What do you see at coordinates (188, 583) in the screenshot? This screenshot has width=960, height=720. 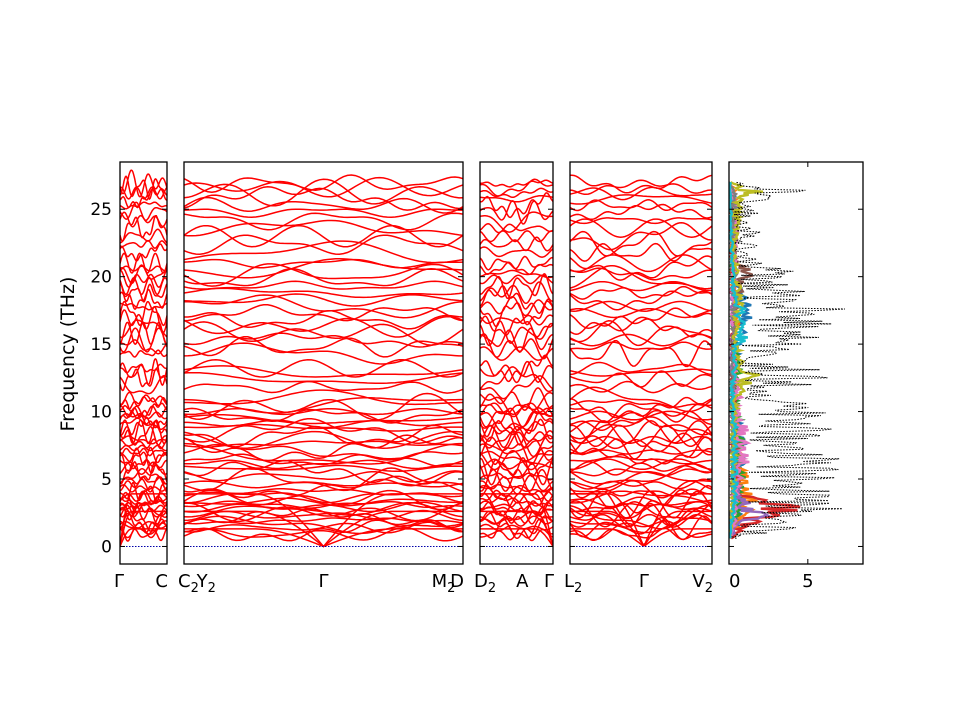 I see `x-tick-label: C2` at bounding box center [188, 583].